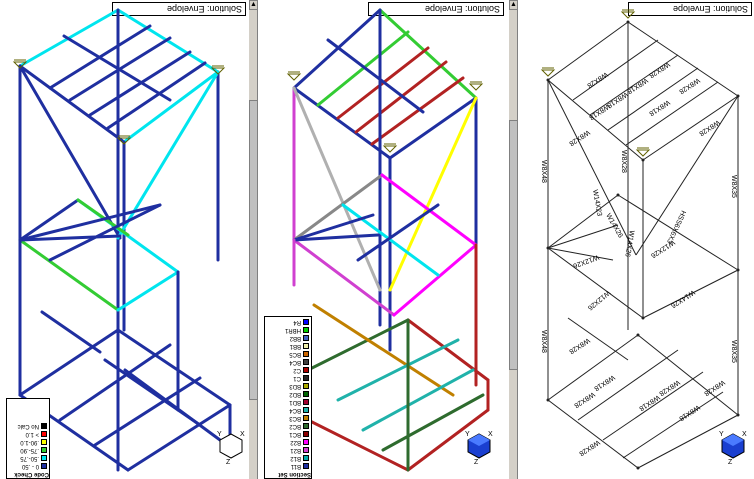 The image size is (754, 479). Describe the element at coordinates (295, 410) in the screenshot. I see `legend-label: BC4` at that location.